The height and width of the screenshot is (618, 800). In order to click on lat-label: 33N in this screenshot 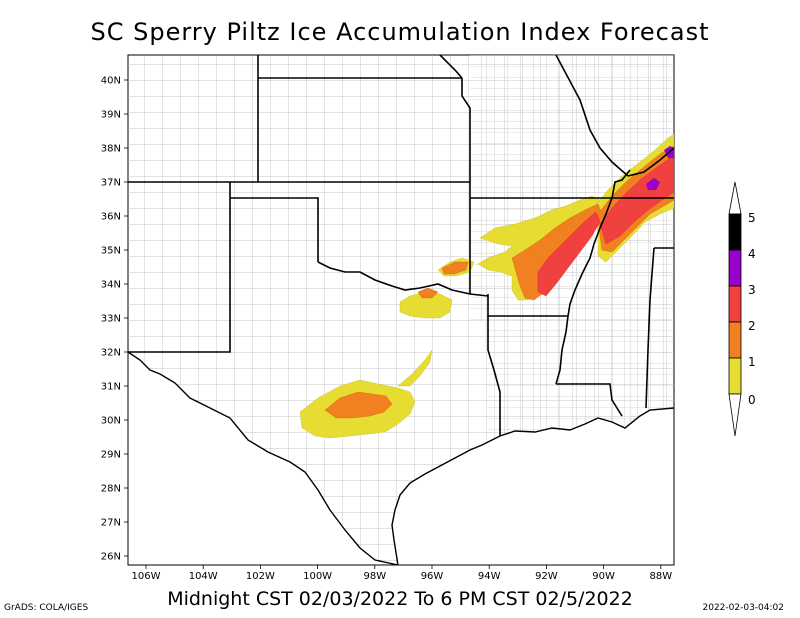, I will do `click(111, 319)`.